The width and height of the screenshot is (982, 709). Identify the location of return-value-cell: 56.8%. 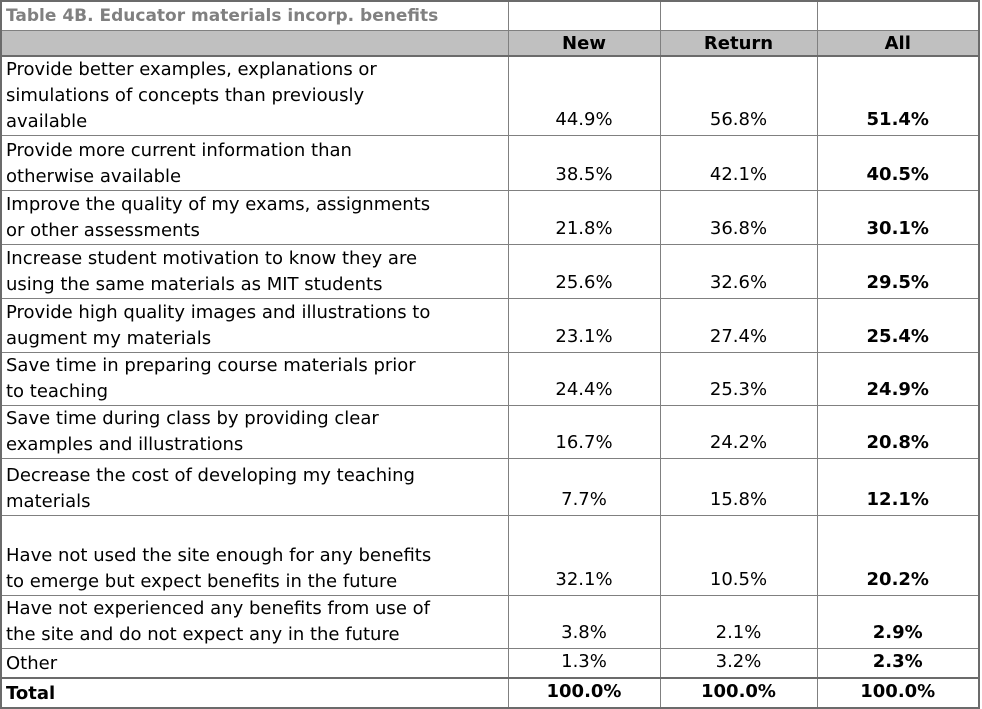
(738, 95).